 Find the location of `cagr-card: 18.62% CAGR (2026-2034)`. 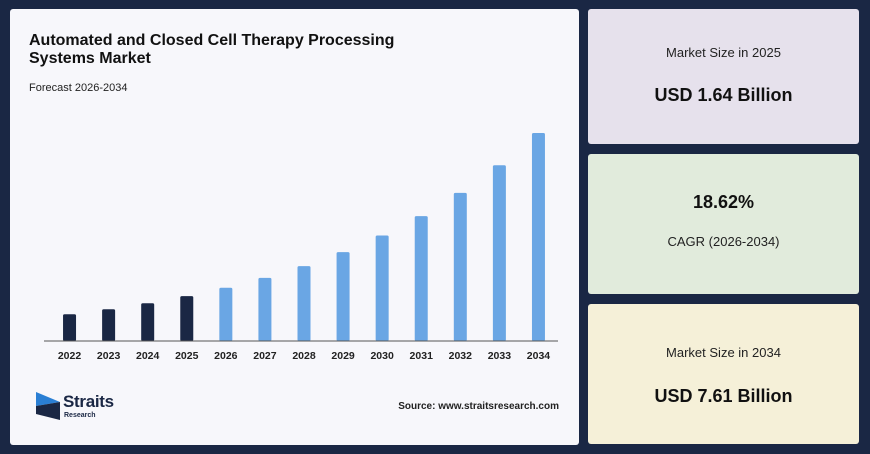

cagr-card: 18.62% CAGR (2026-2034) is located at coordinates (723, 224).